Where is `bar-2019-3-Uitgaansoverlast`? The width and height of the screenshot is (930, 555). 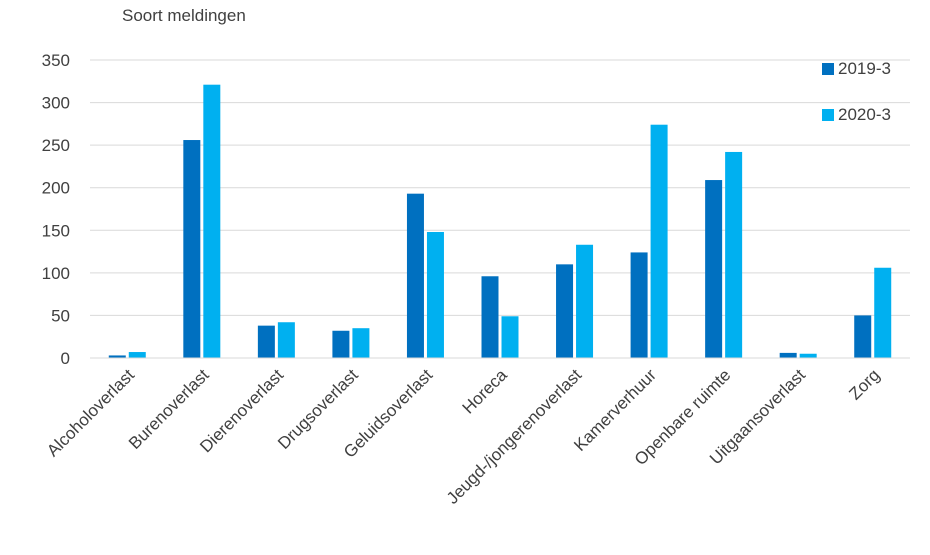 bar-2019-3-Uitgaansoverlast is located at coordinates (788, 355).